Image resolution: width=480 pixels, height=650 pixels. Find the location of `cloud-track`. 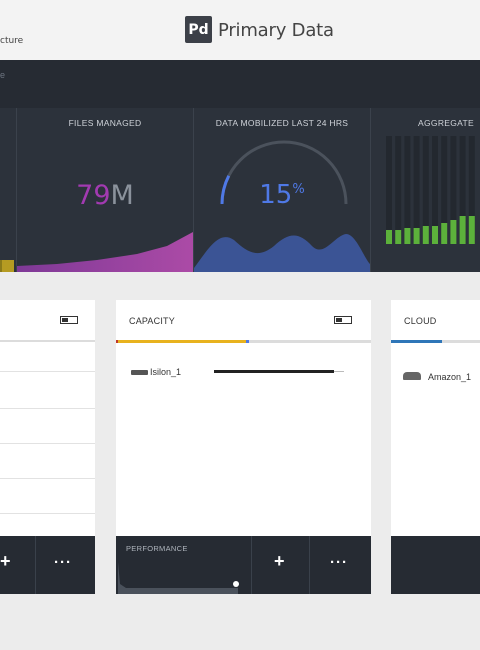

cloud-track is located at coordinates (435, 341).